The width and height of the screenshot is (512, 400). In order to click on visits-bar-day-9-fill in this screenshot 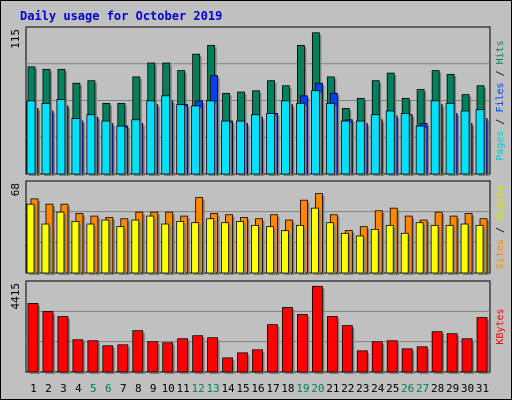, I will do `click(150, 244)`.